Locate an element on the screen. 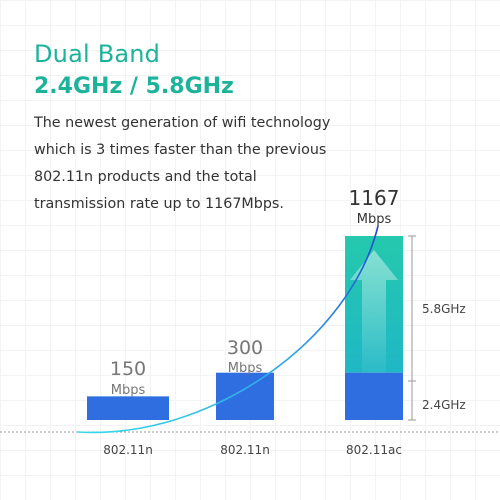  bar-802-11ac-2-4ghz-segment is located at coordinates (374, 396).